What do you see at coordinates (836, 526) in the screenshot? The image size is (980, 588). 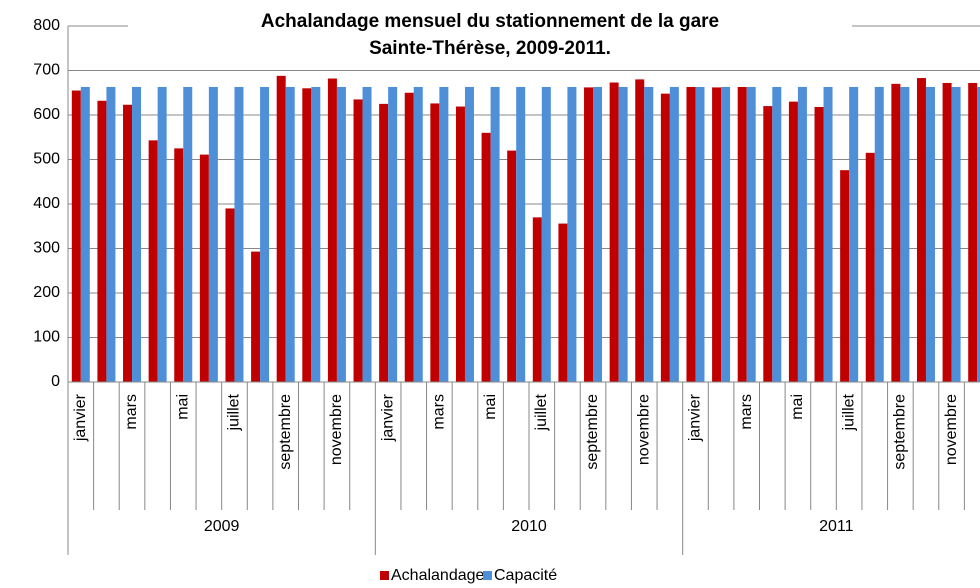 I see `group-label: 2011` at bounding box center [836, 526].